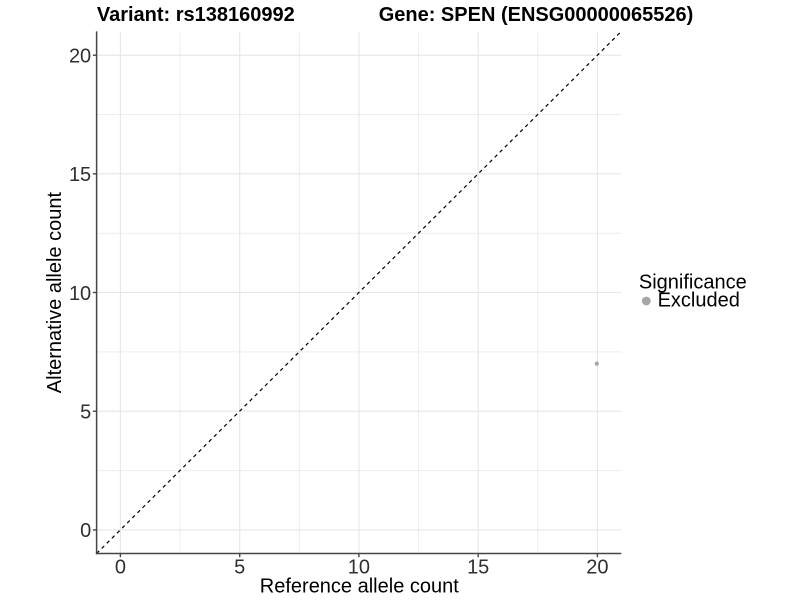 This screenshot has height=600, width=800. Describe the element at coordinates (55, 293) in the screenshot. I see `svg-text: Alternative allele count` at that location.